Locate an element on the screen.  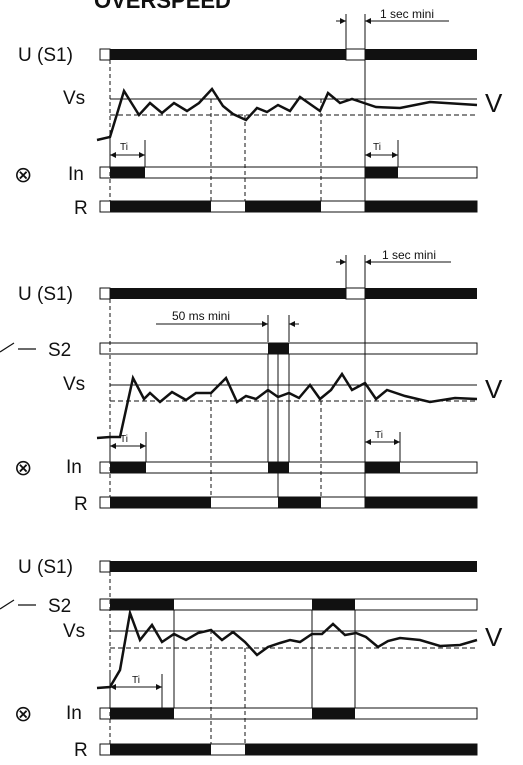
s2-label-2: S2 is located at coordinates (59, 350).